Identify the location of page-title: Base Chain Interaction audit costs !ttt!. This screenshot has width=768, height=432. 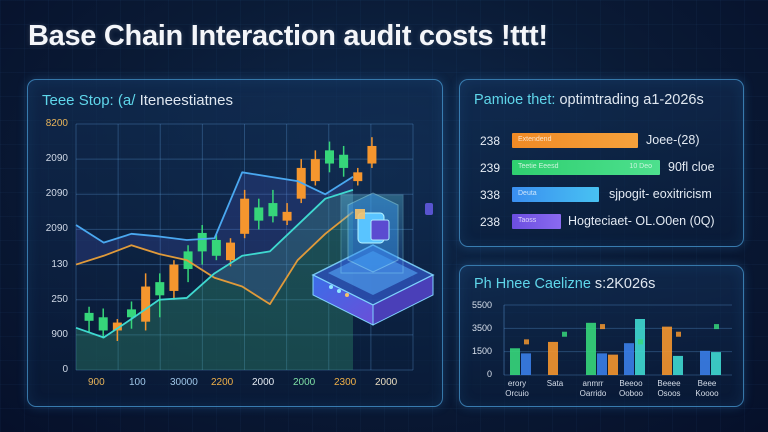
(288, 36).